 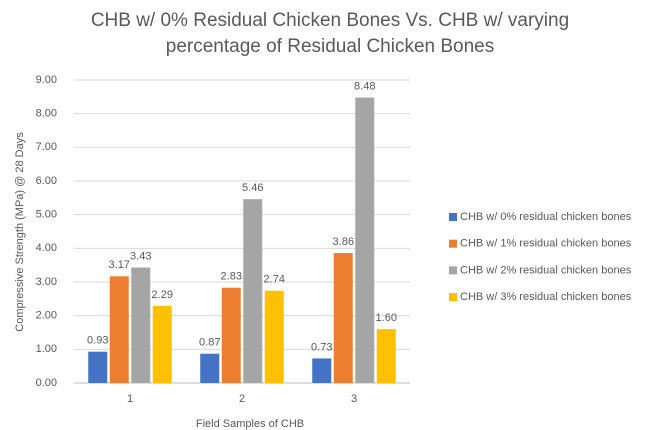 What do you see at coordinates (130, 399) in the screenshot?
I see `x-tick-label: 1` at bounding box center [130, 399].